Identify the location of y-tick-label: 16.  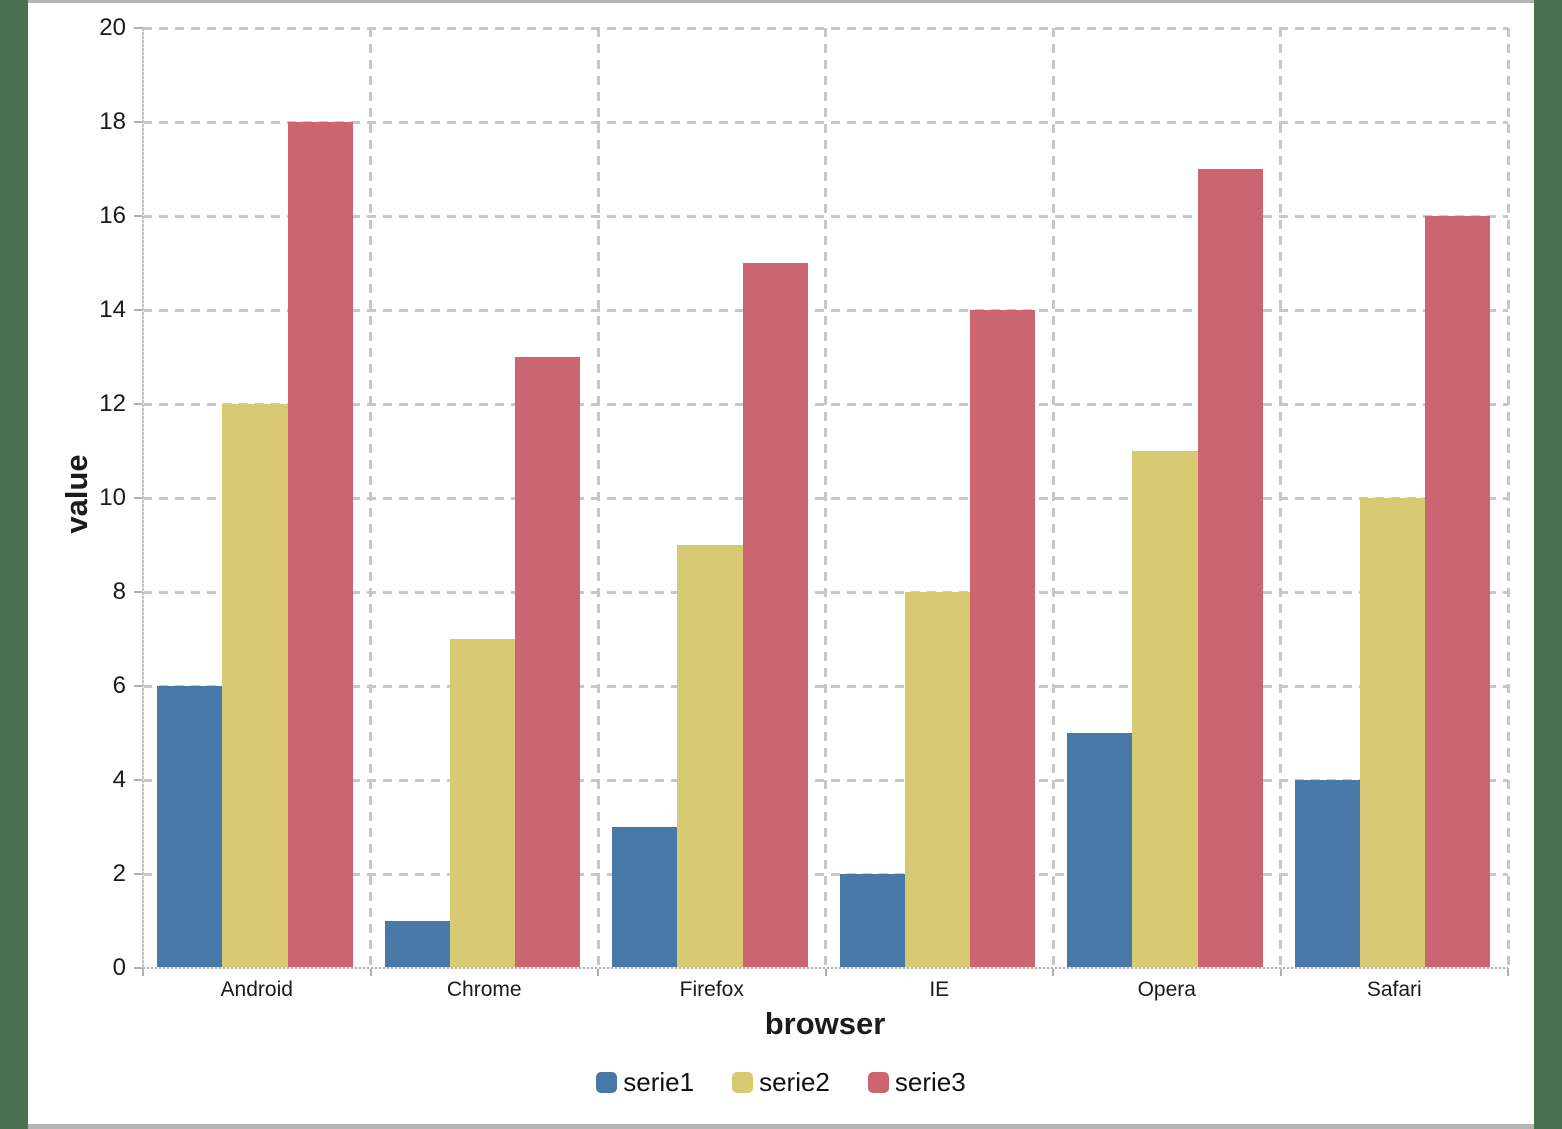
(112, 215).